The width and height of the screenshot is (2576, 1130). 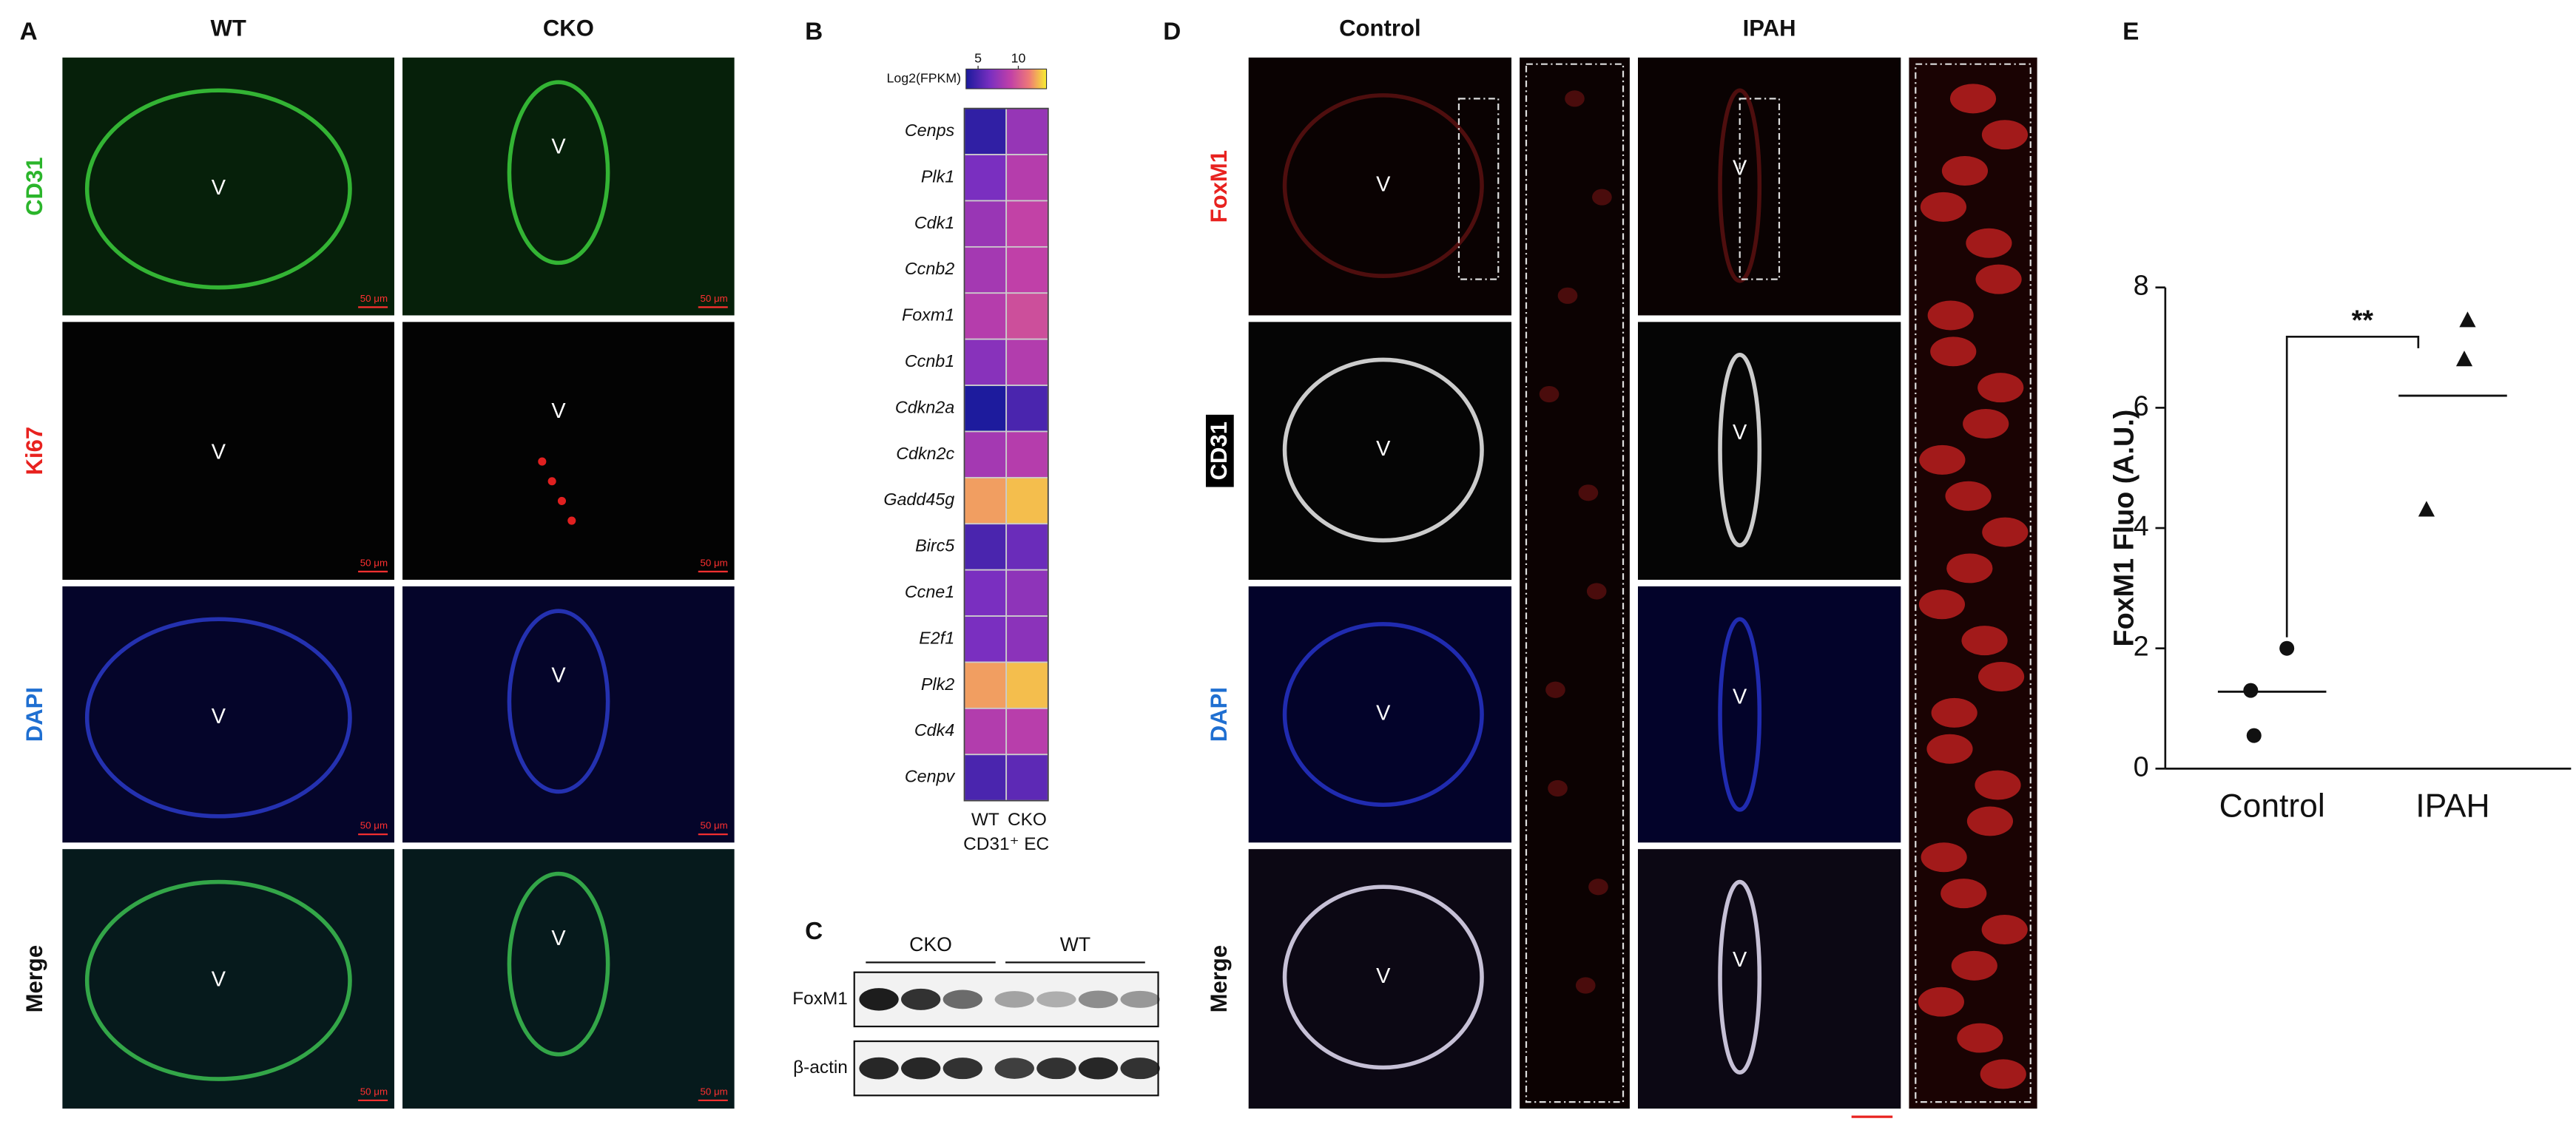 I want to click on blot-group-label: WT, so click(x=1075, y=944).